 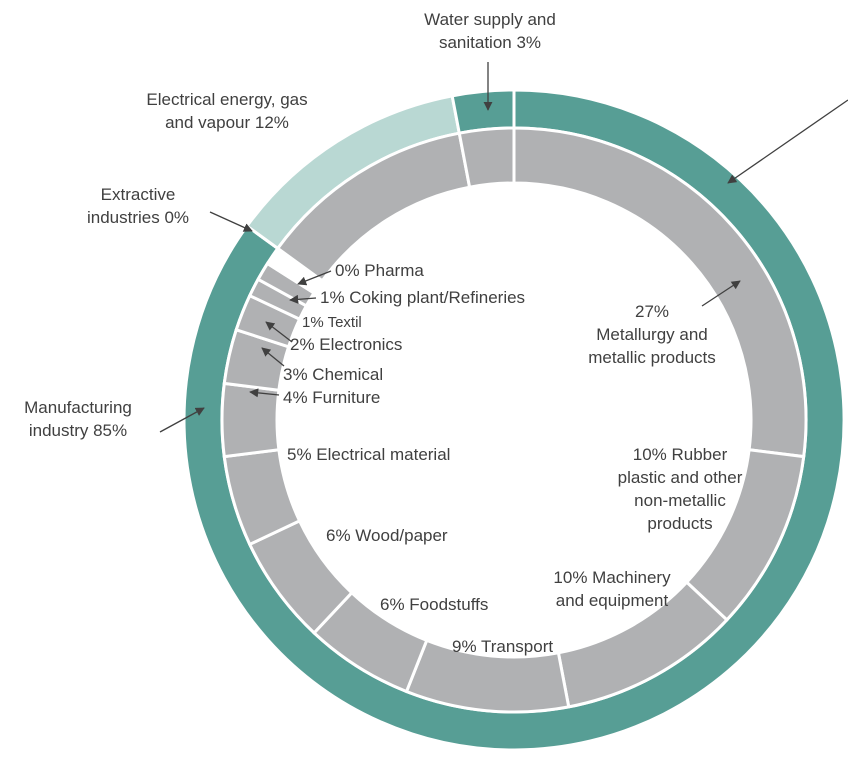 What do you see at coordinates (612, 589) in the screenshot?
I see `segment-label: 10% Machinery and equipment` at bounding box center [612, 589].